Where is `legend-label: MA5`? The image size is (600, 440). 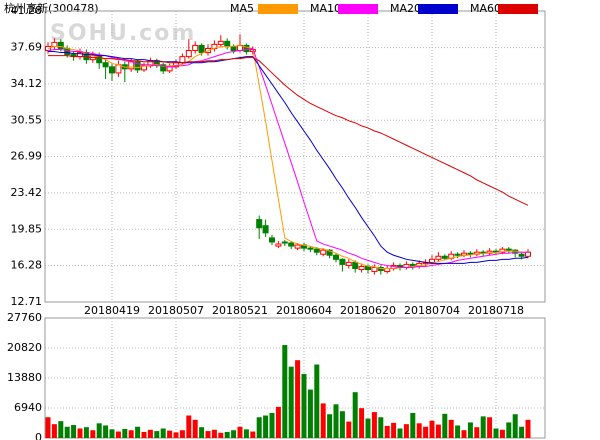
legend-label: MA5 is located at coordinates (242, 8).